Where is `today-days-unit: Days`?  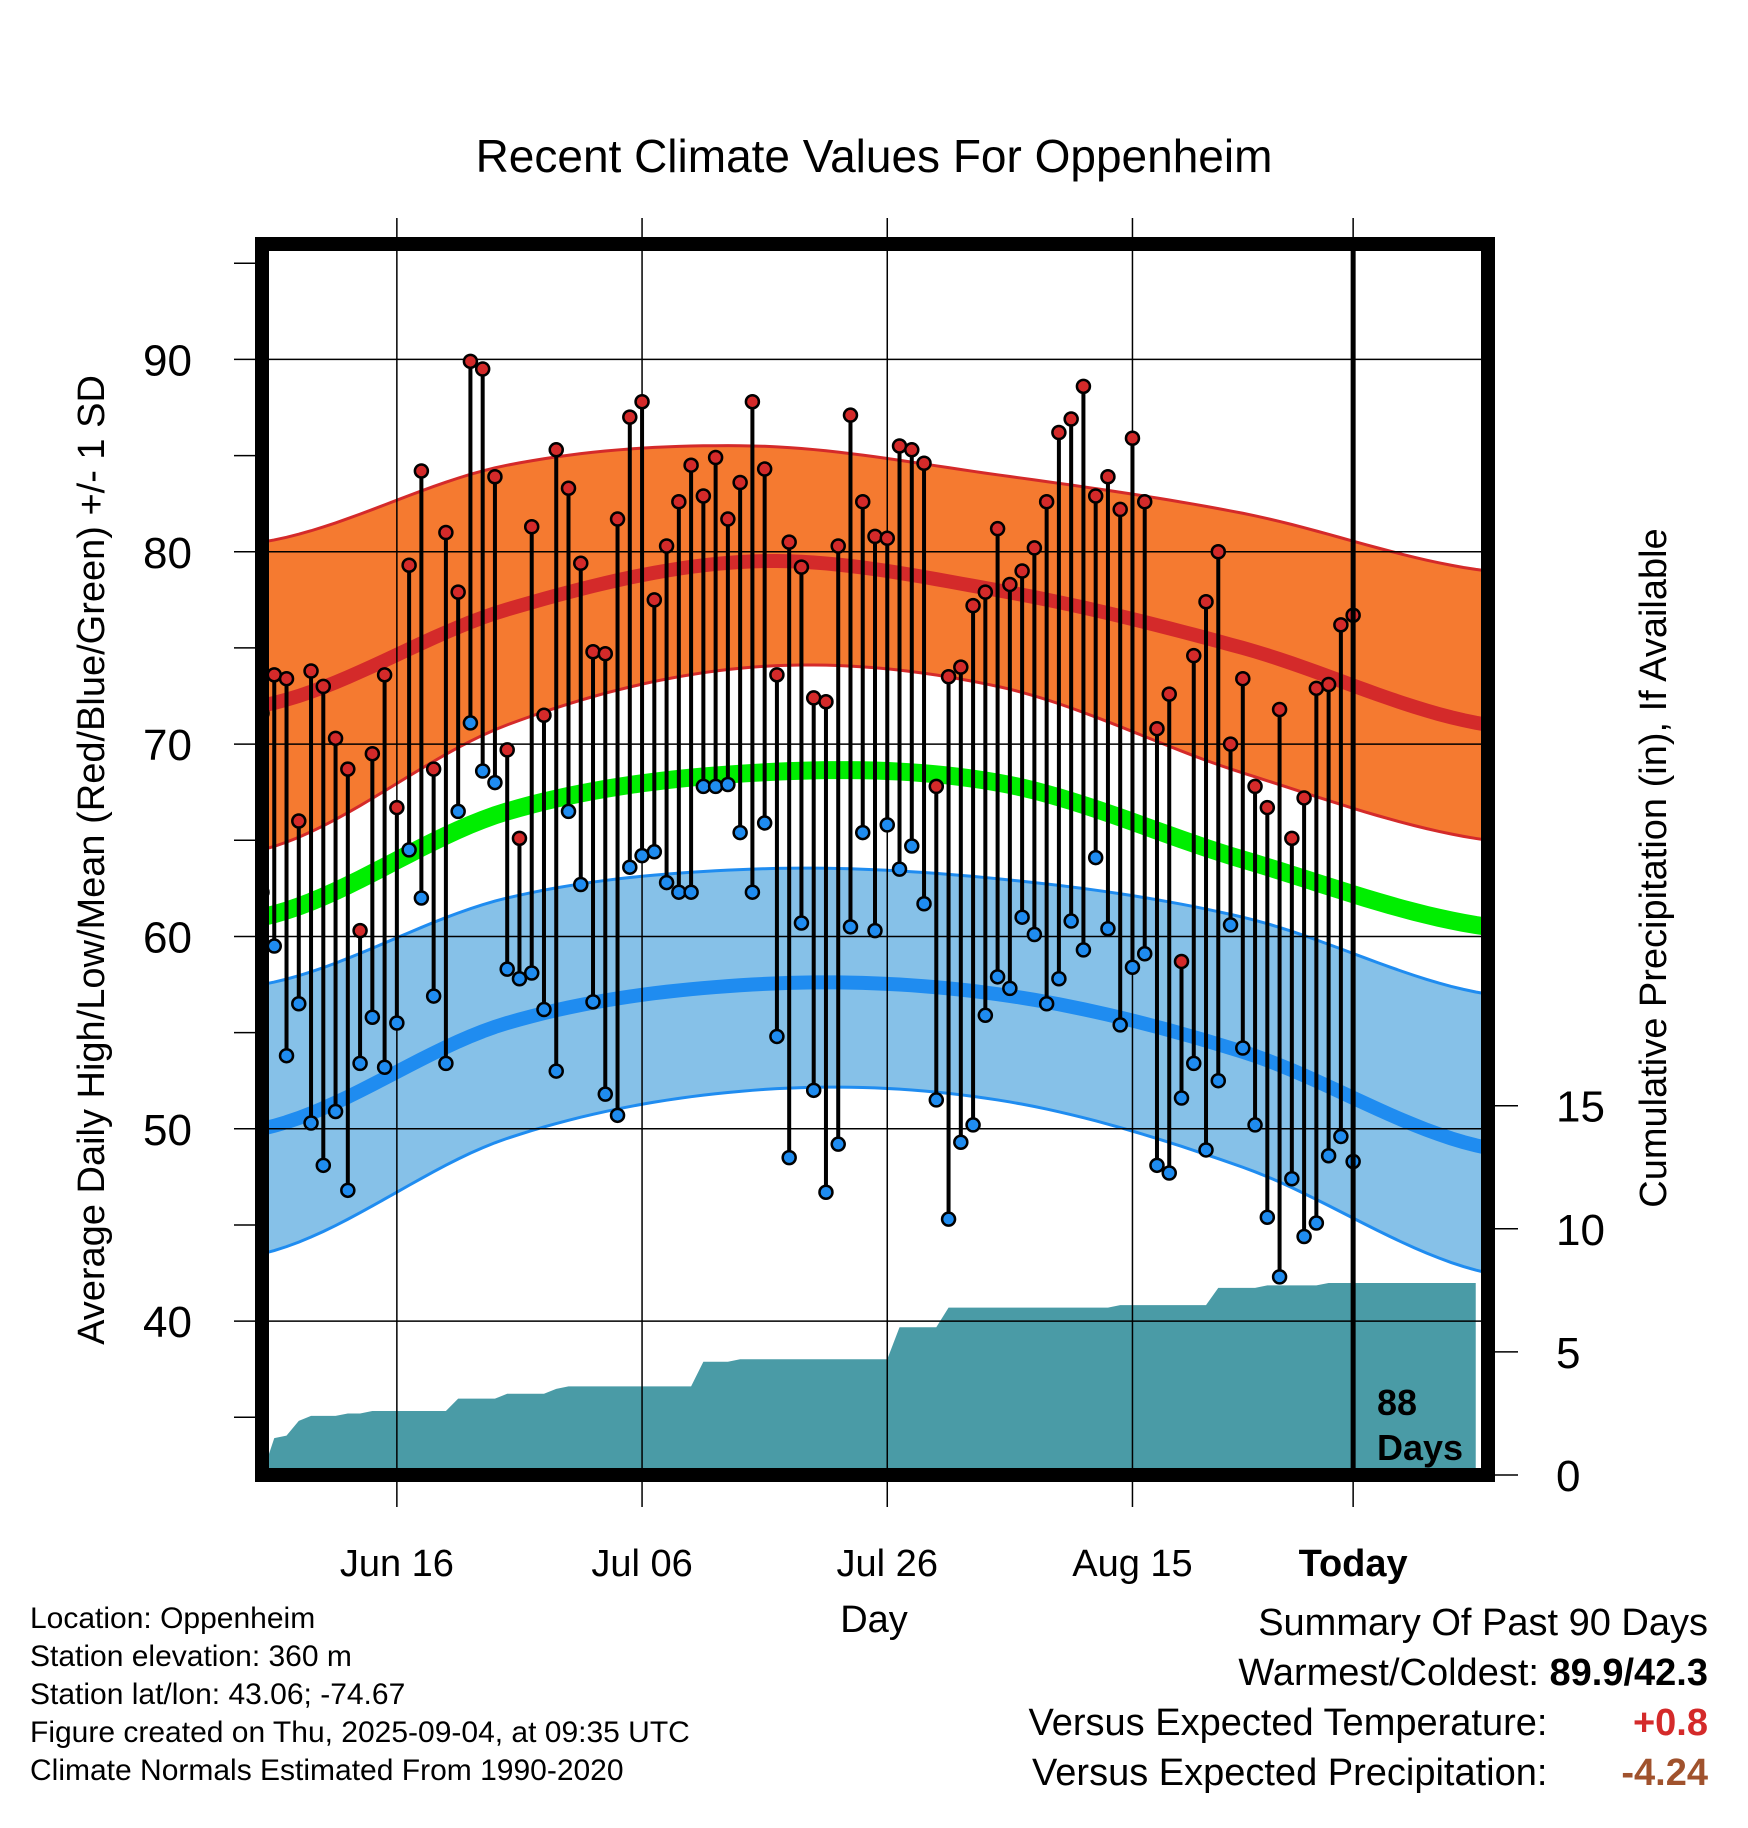 today-days-unit: Days is located at coordinates (1420, 1447).